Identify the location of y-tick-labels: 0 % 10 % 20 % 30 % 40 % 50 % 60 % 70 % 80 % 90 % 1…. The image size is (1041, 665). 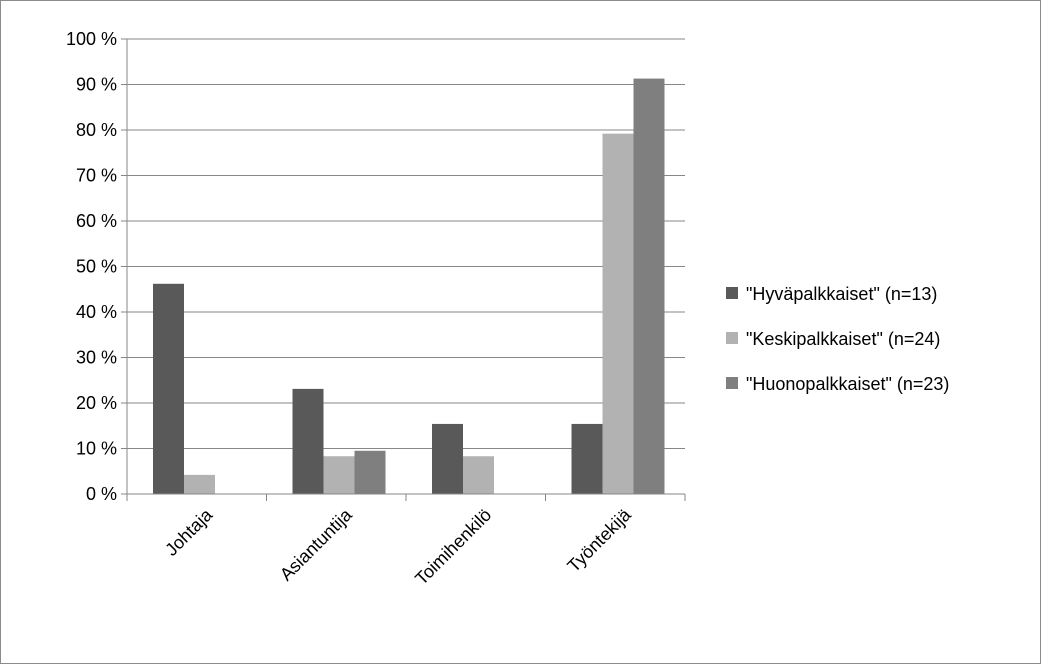
(91, 266).